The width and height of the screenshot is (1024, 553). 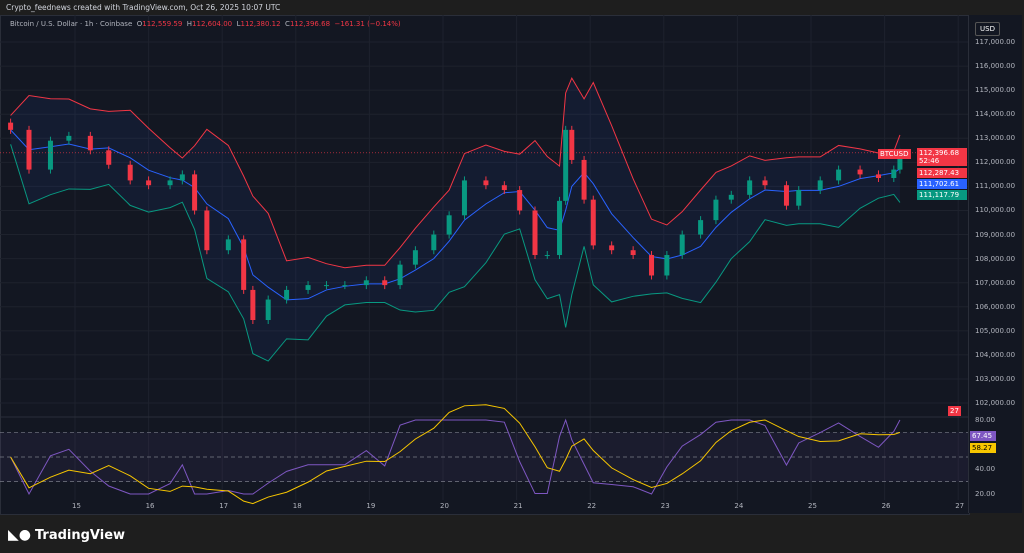 What do you see at coordinates (942, 184) in the screenshot?
I see `bb-basis-badge: 111,702.61` at bounding box center [942, 184].